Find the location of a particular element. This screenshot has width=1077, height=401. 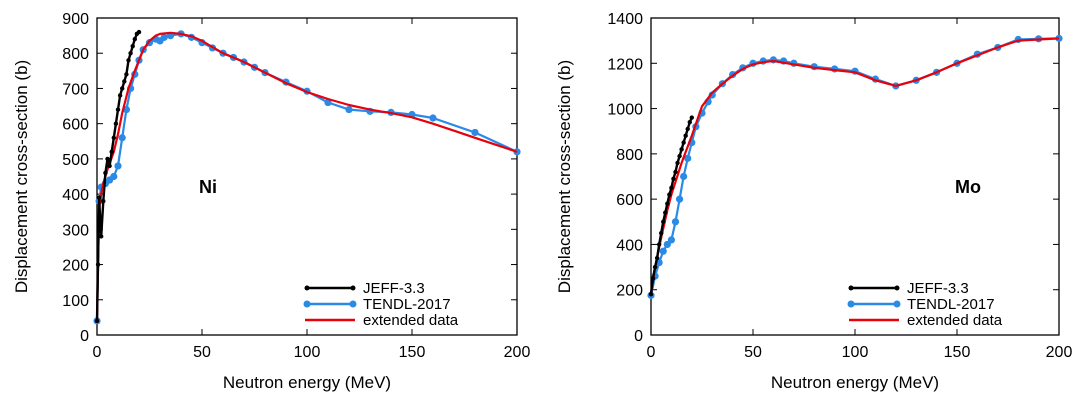

y-tick-label: 500 is located at coordinates (75, 160).